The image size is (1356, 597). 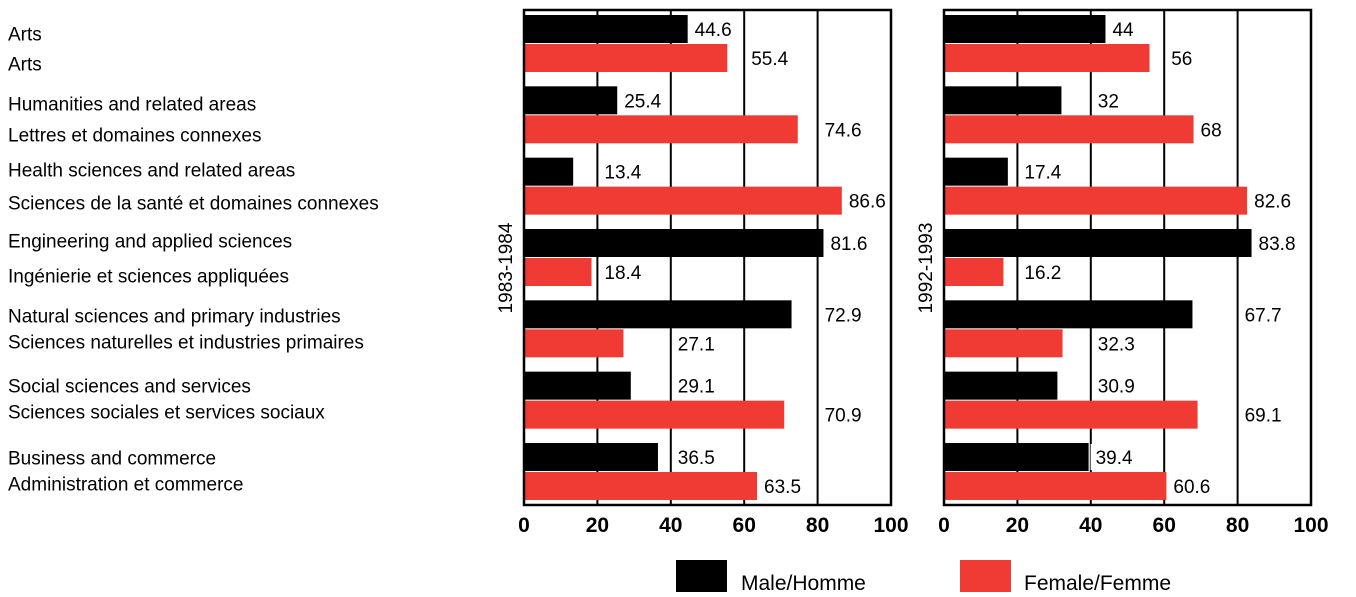 What do you see at coordinates (926, 268) in the screenshot?
I see `period-label: 1992-1993` at bounding box center [926, 268].